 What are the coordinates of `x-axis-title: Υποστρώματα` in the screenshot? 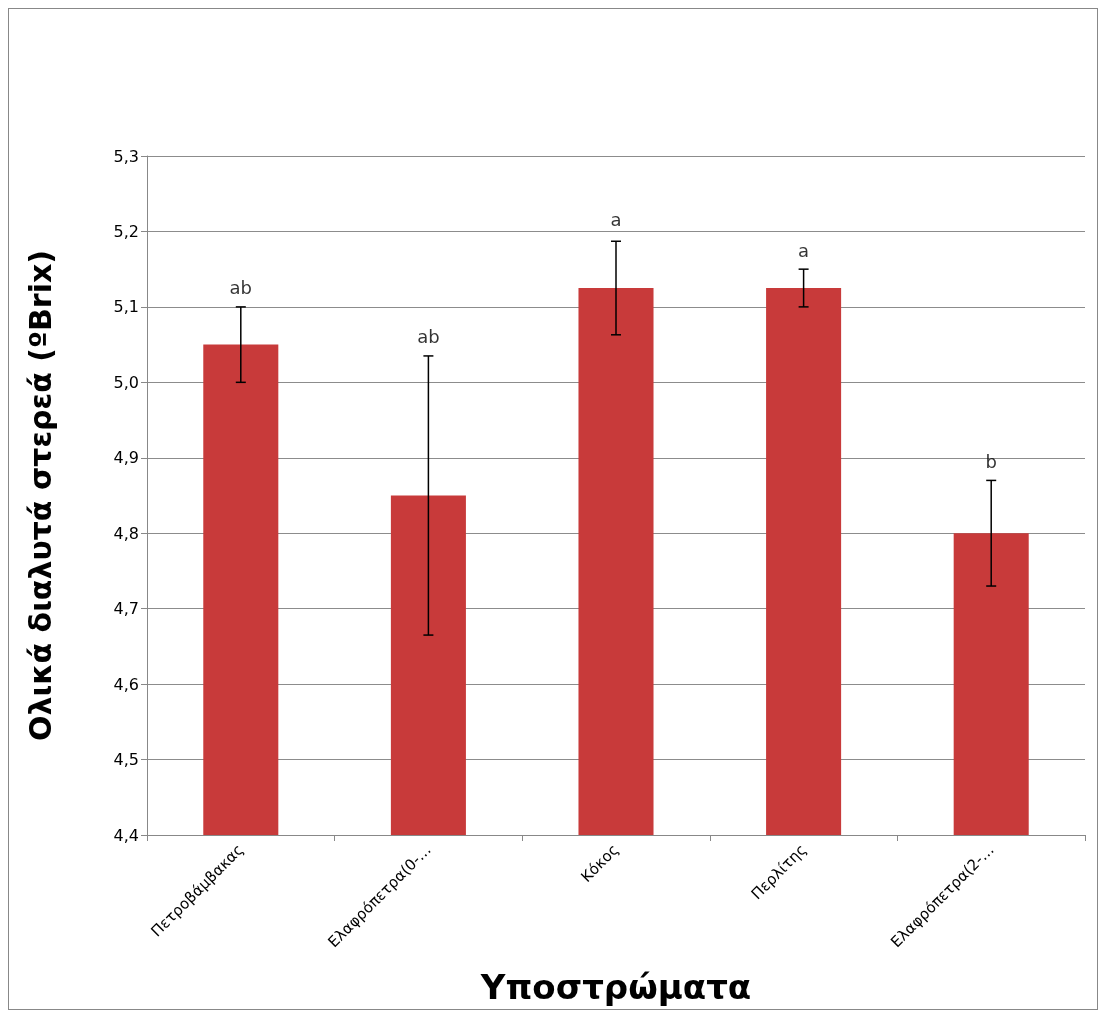 It's located at (615, 987).